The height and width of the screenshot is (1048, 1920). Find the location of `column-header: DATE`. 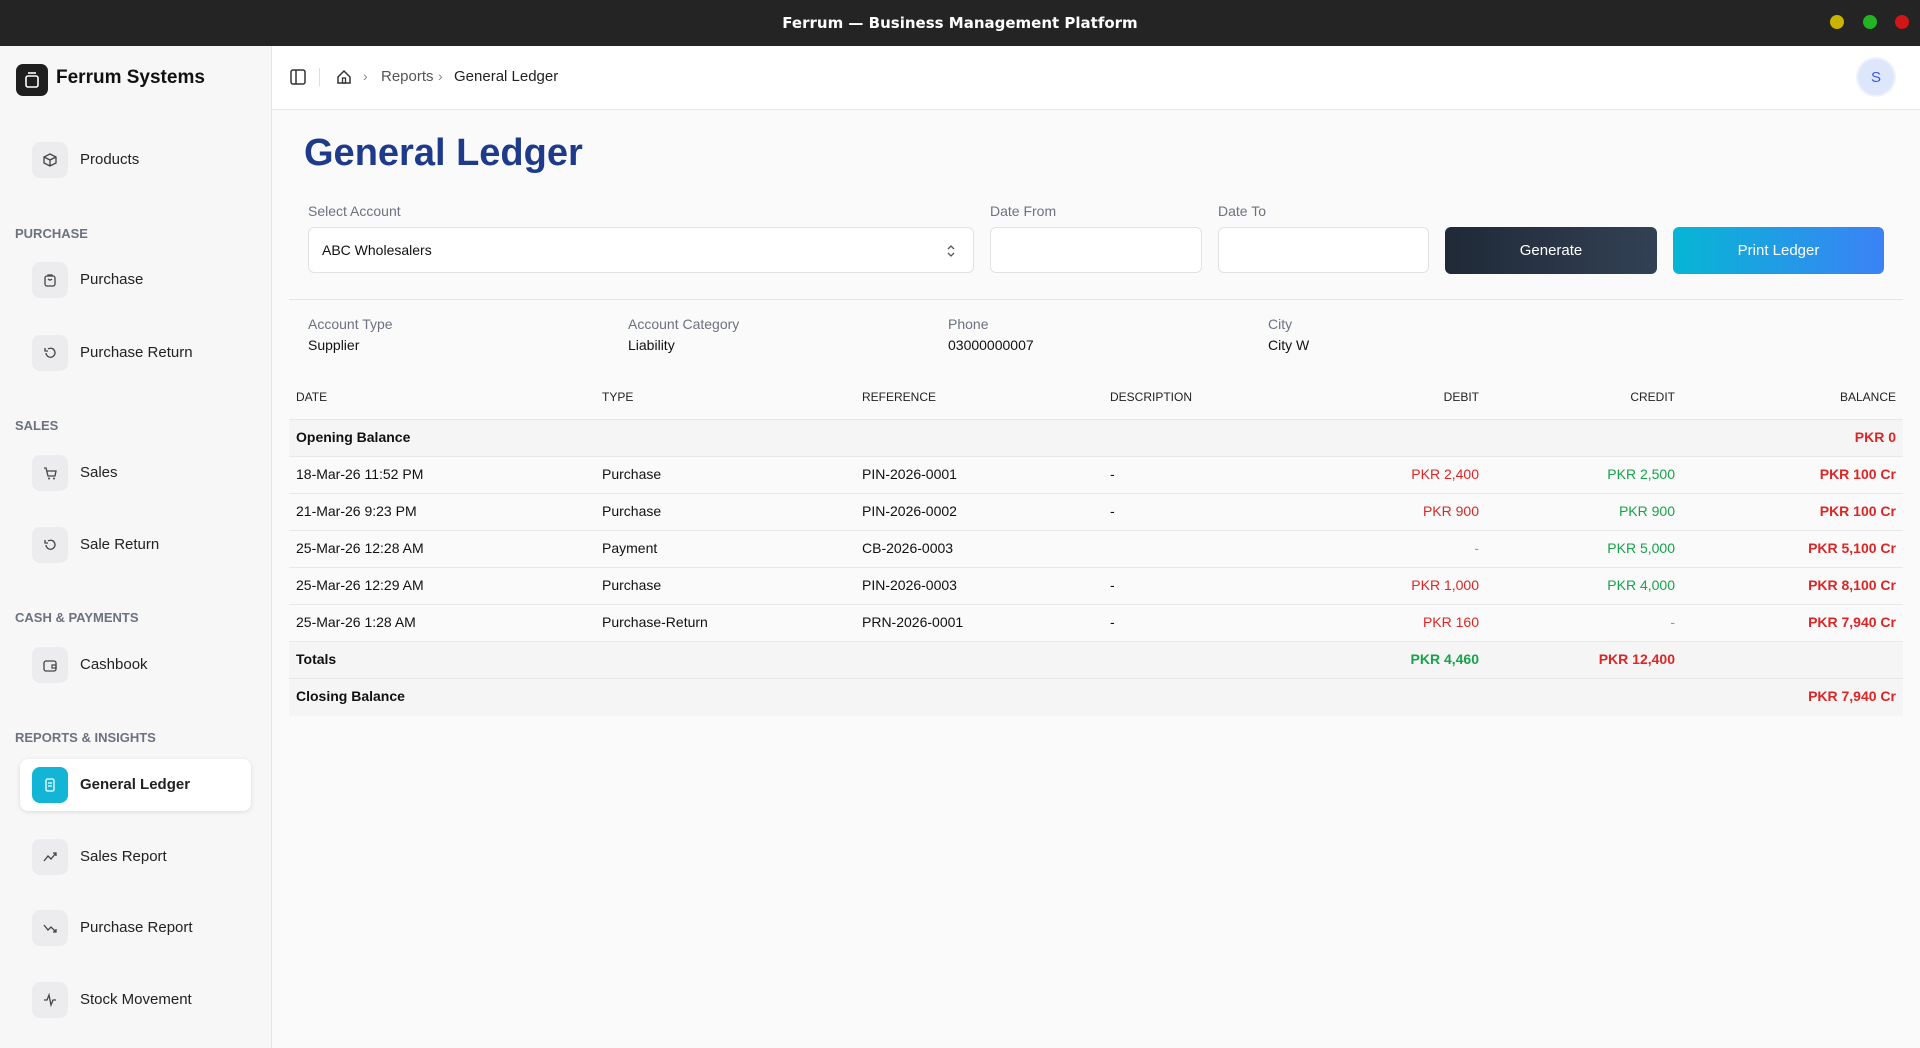

column-header: DATE is located at coordinates (312, 397).